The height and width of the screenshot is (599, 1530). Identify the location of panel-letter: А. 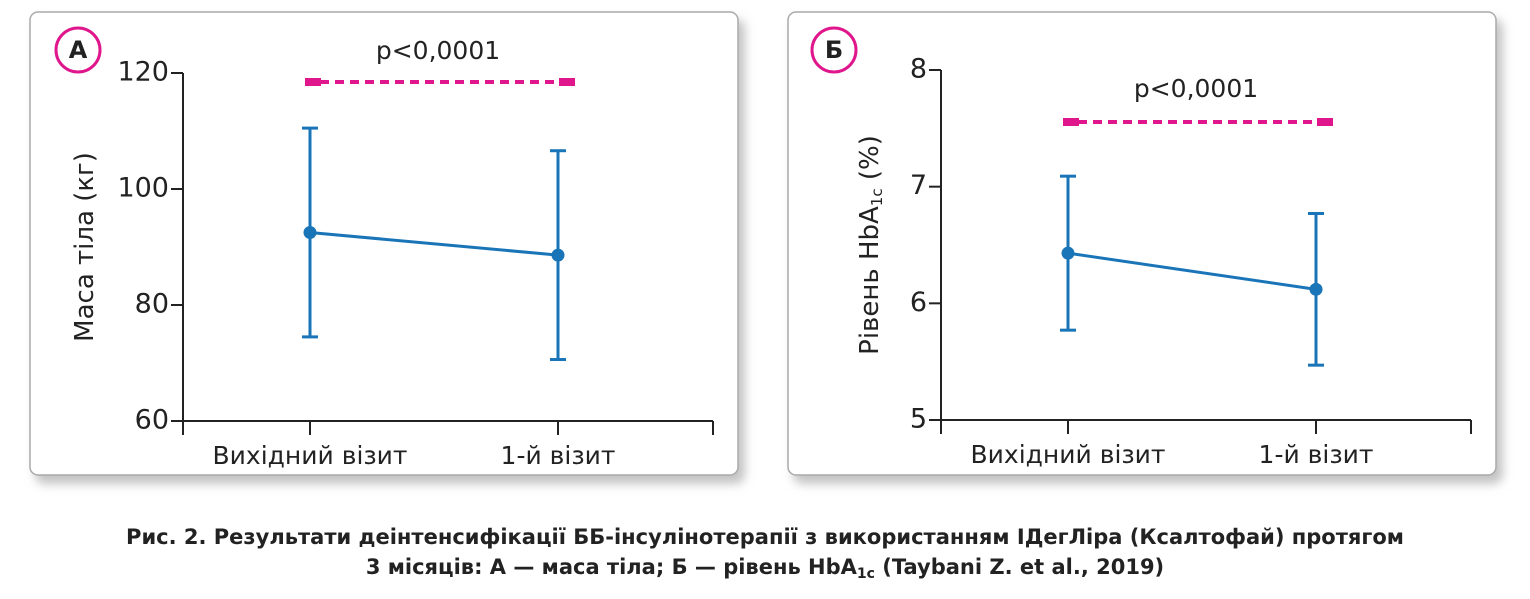
(78, 50).